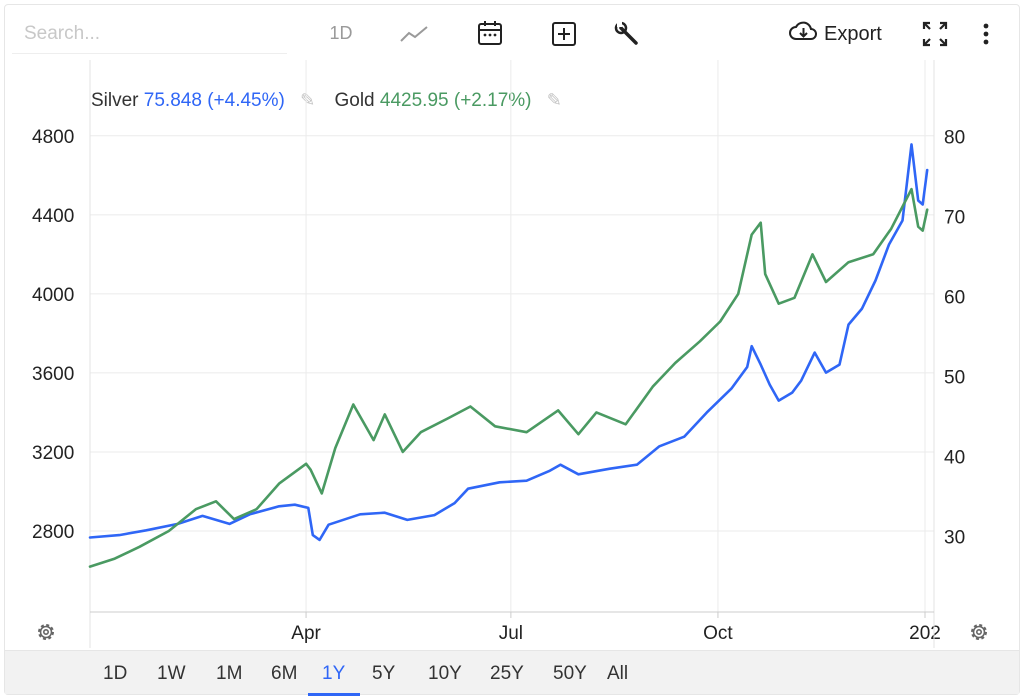 Image resolution: width=1024 pixels, height=699 pixels. I want to click on range-option-25y: 25Y, so click(507, 673).